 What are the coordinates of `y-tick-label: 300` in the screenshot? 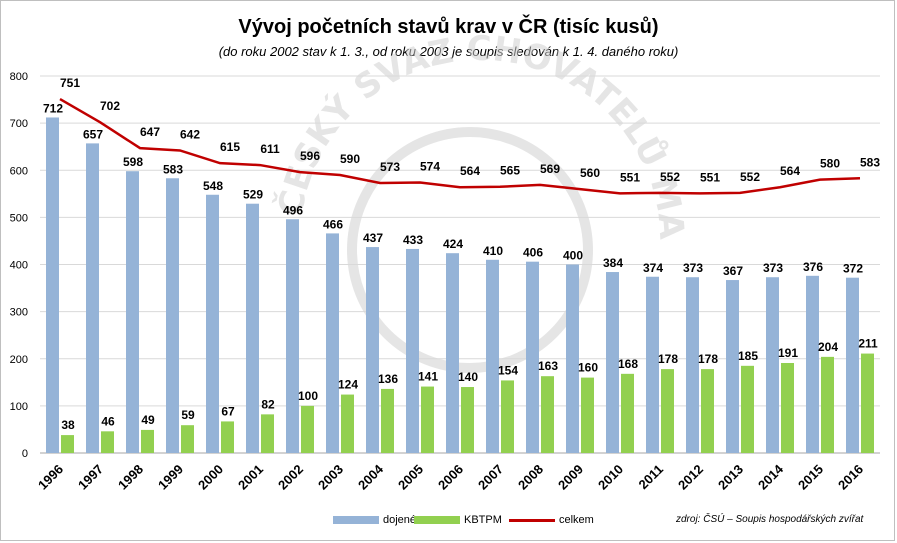 It's located at (19, 313).